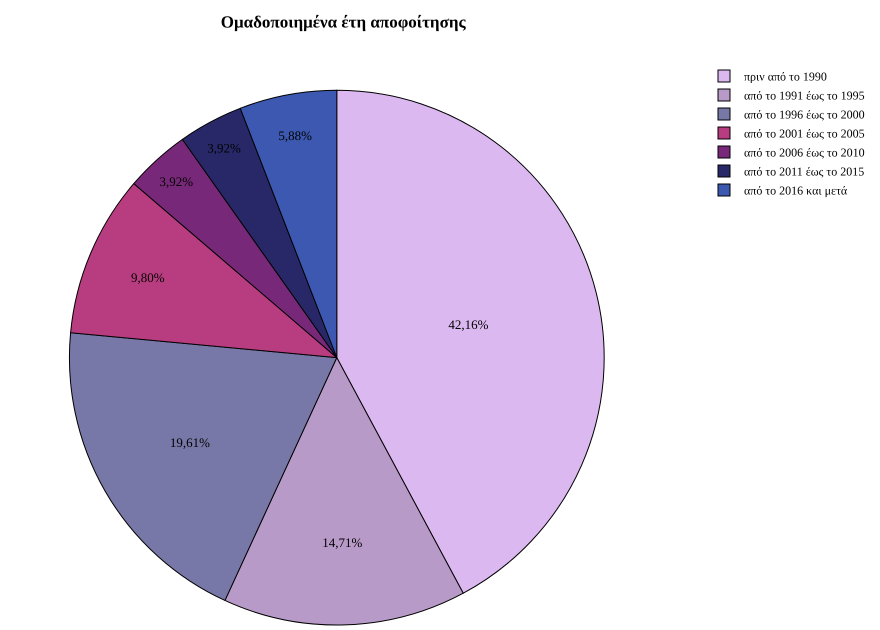 The width and height of the screenshot is (880, 630). What do you see at coordinates (804, 115) in the screenshot?
I see `legend-label: από το 1996 έως το 2000` at bounding box center [804, 115].